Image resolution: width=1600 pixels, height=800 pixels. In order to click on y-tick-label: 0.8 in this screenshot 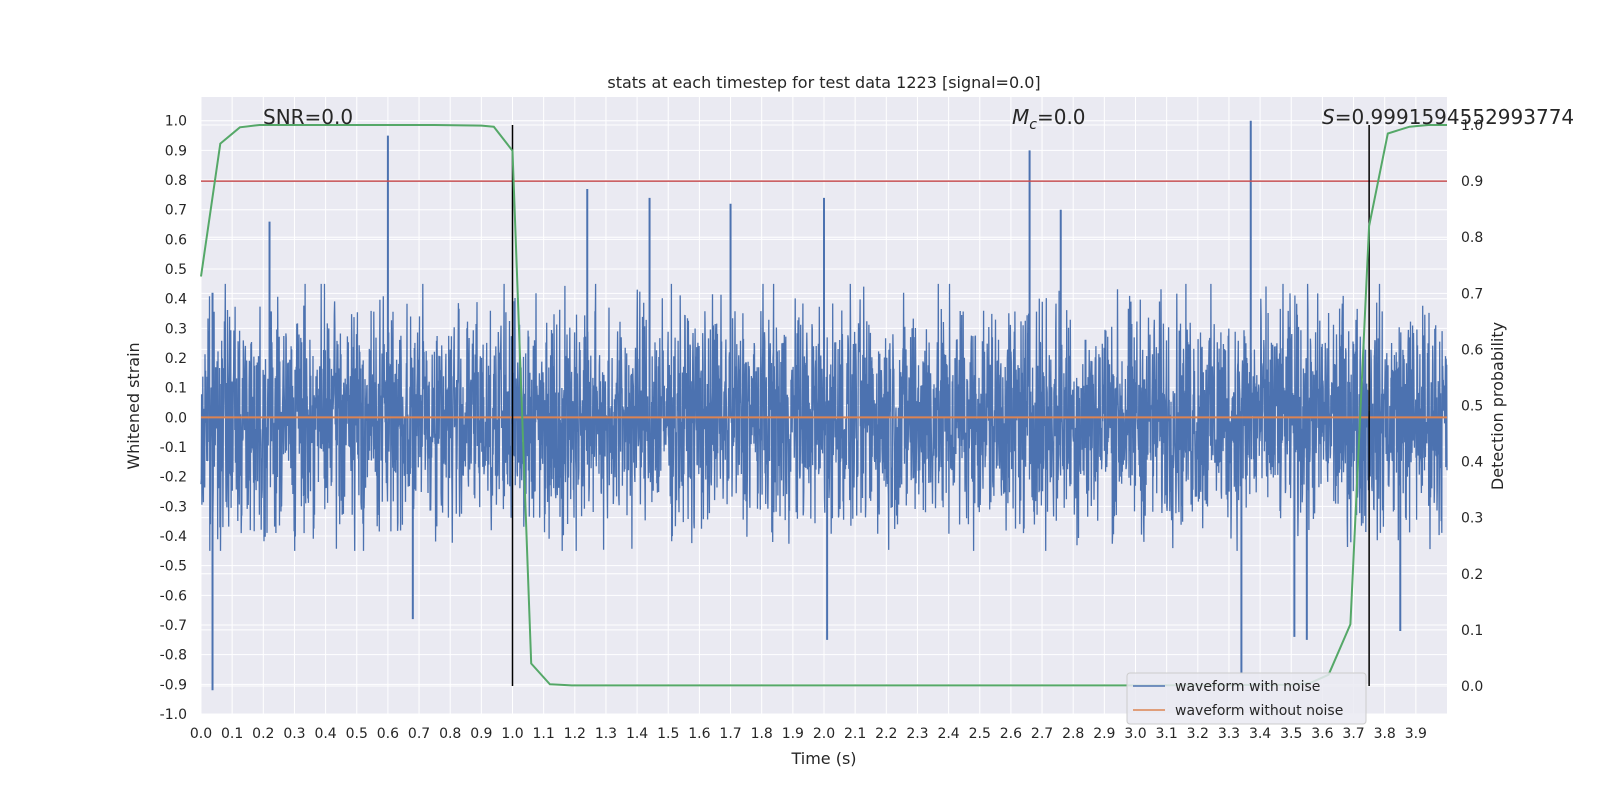, I will do `click(176, 181)`.